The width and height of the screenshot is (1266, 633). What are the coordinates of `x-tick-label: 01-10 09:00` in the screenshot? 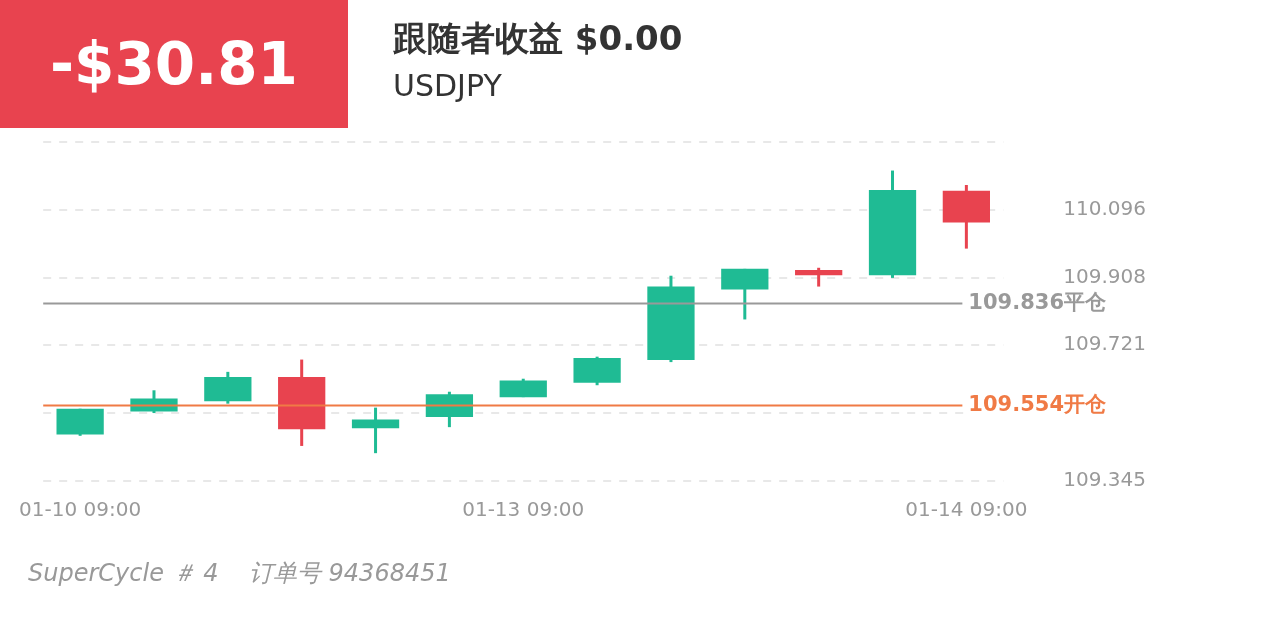 It's located at (80, 509).